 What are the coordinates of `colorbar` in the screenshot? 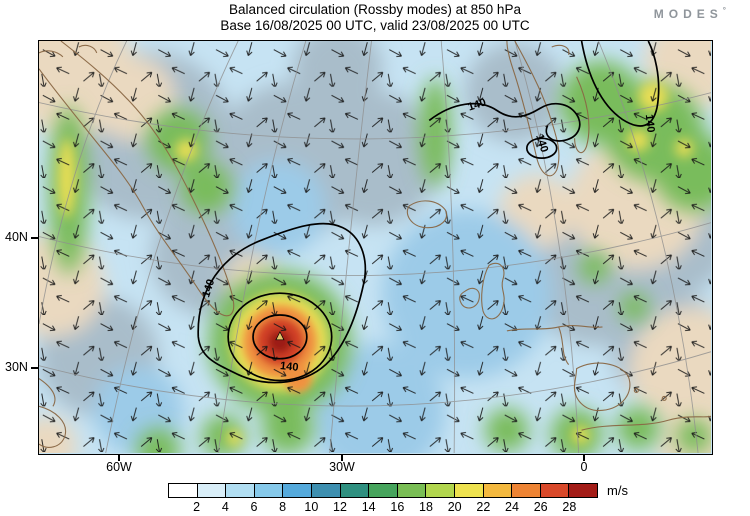 It's located at (383, 490).